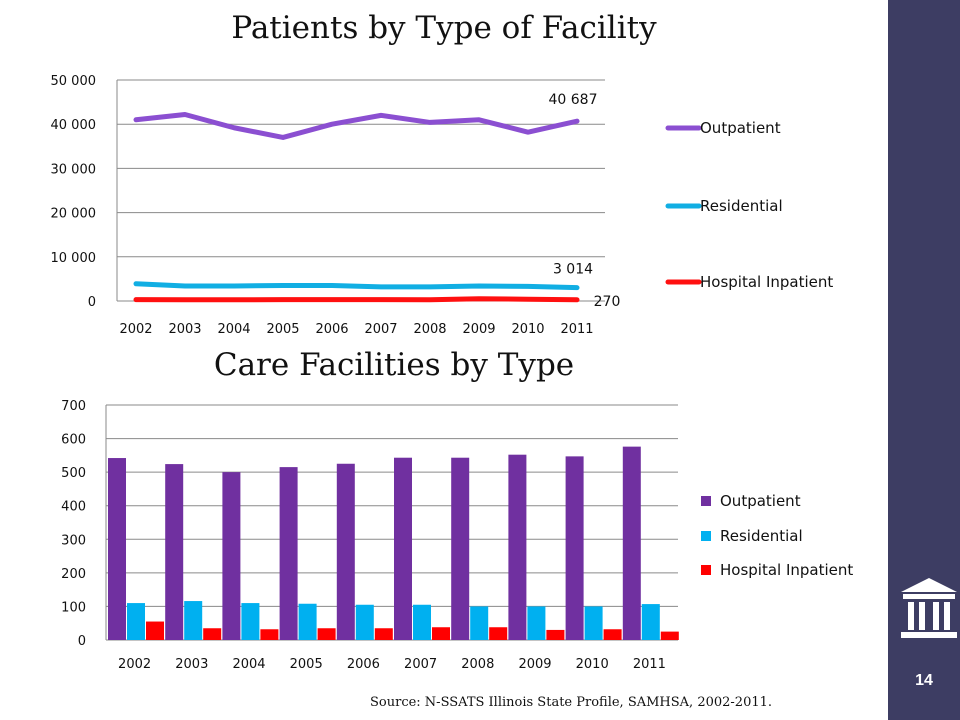 The height and width of the screenshot is (720, 960). What do you see at coordinates (649, 664) in the screenshot?
I see `x-tick-label: 2011` at bounding box center [649, 664].